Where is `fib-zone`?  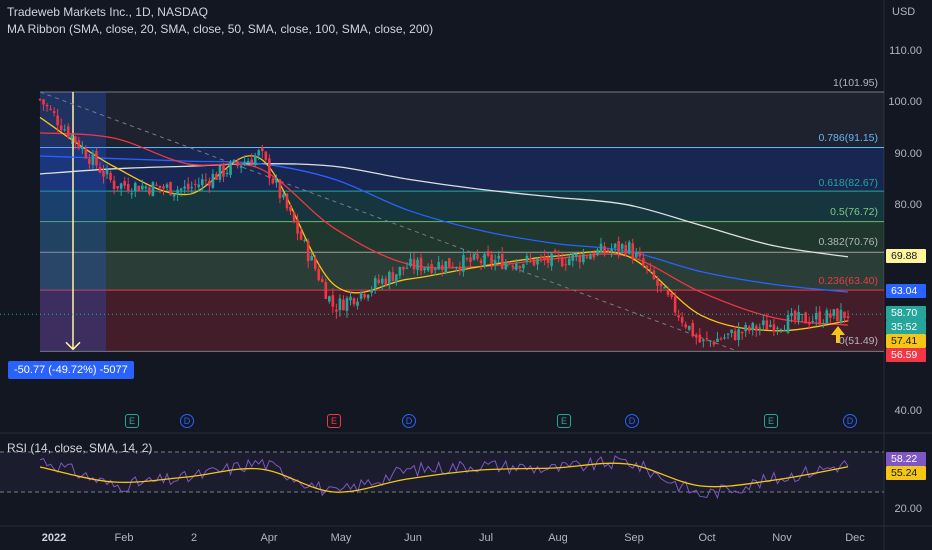
fib-zone is located at coordinates (462, 169).